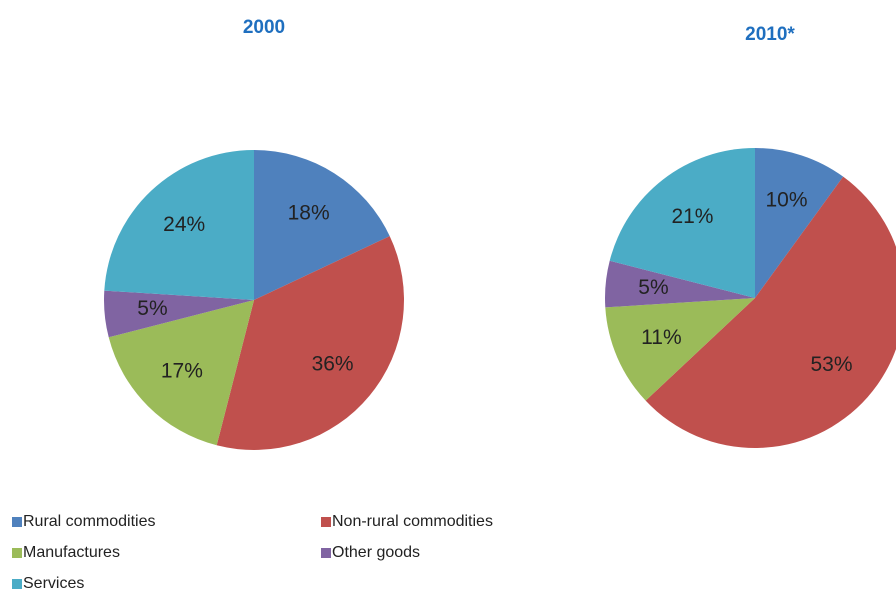  I want to click on chart-title: 2000, so click(264, 27).